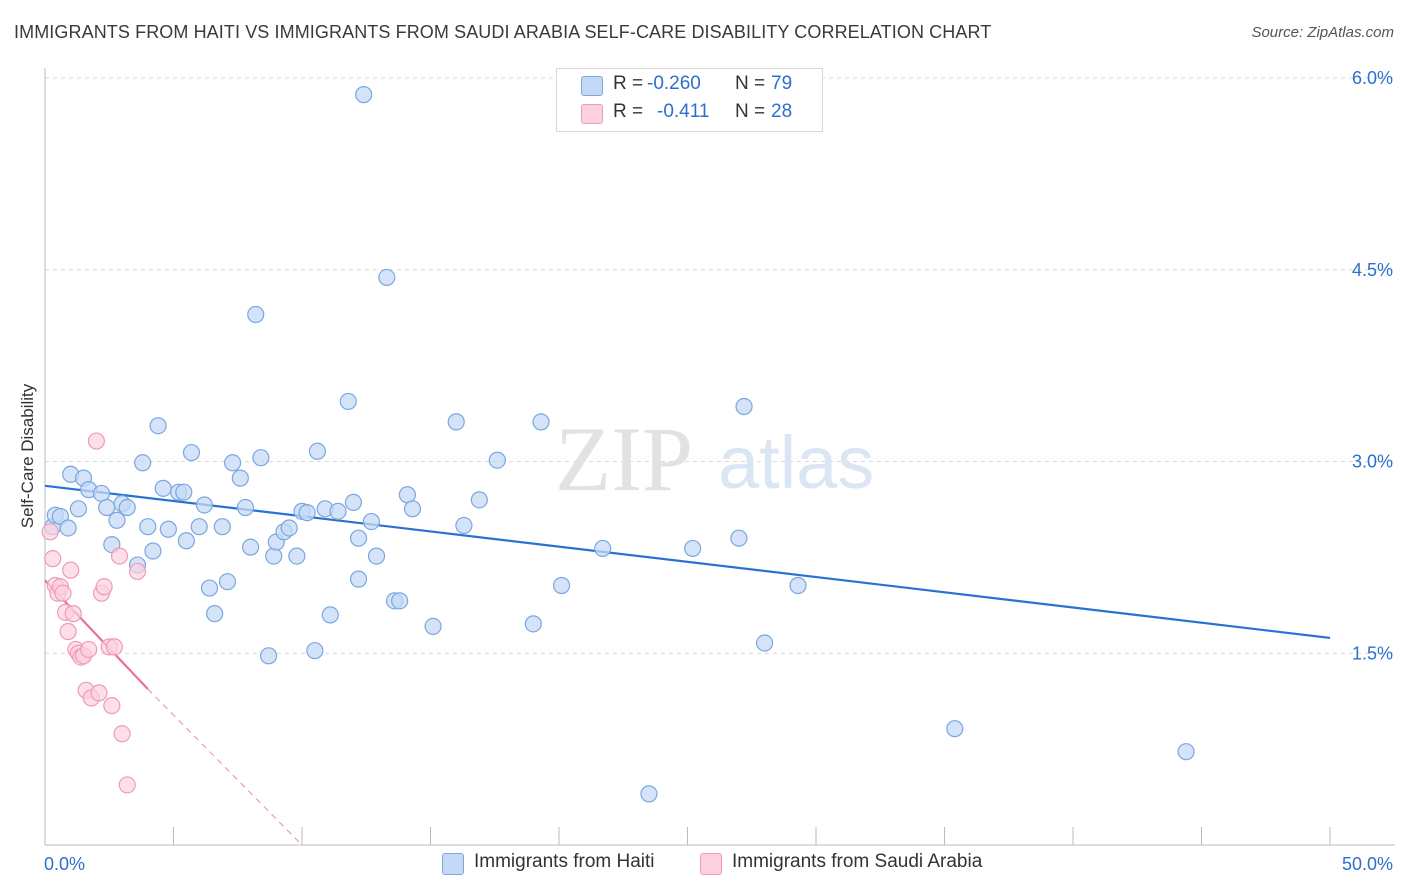 The image size is (1406, 892). What do you see at coordinates (796, 462) in the screenshot?
I see `watermark-atlas: atlas` at bounding box center [796, 462].